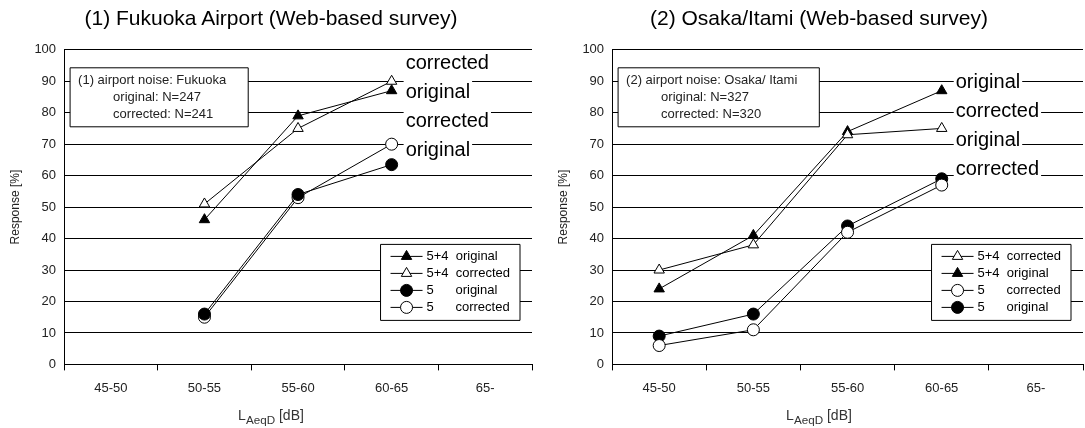 The width and height of the screenshot is (1085, 428). Describe the element at coordinates (152, 97) in the screenshot. I see `annotation: (1) airport noise: Fukuoka original: N=247 corrected: N=241` at that location.